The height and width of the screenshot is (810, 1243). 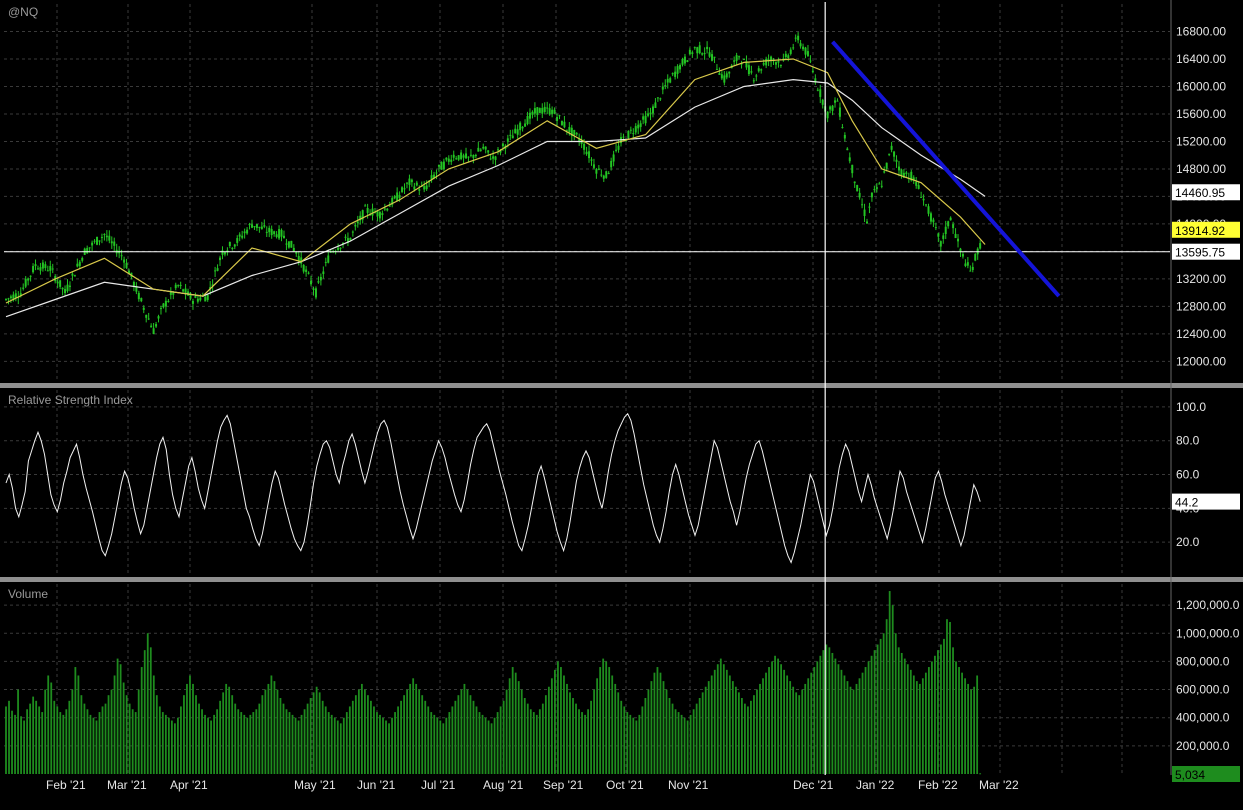 What do you see at coordinates (1203, 746) in the screenshot?
I see `volume-tick-label: 200,000.0` at bounding box center [1203, 746].